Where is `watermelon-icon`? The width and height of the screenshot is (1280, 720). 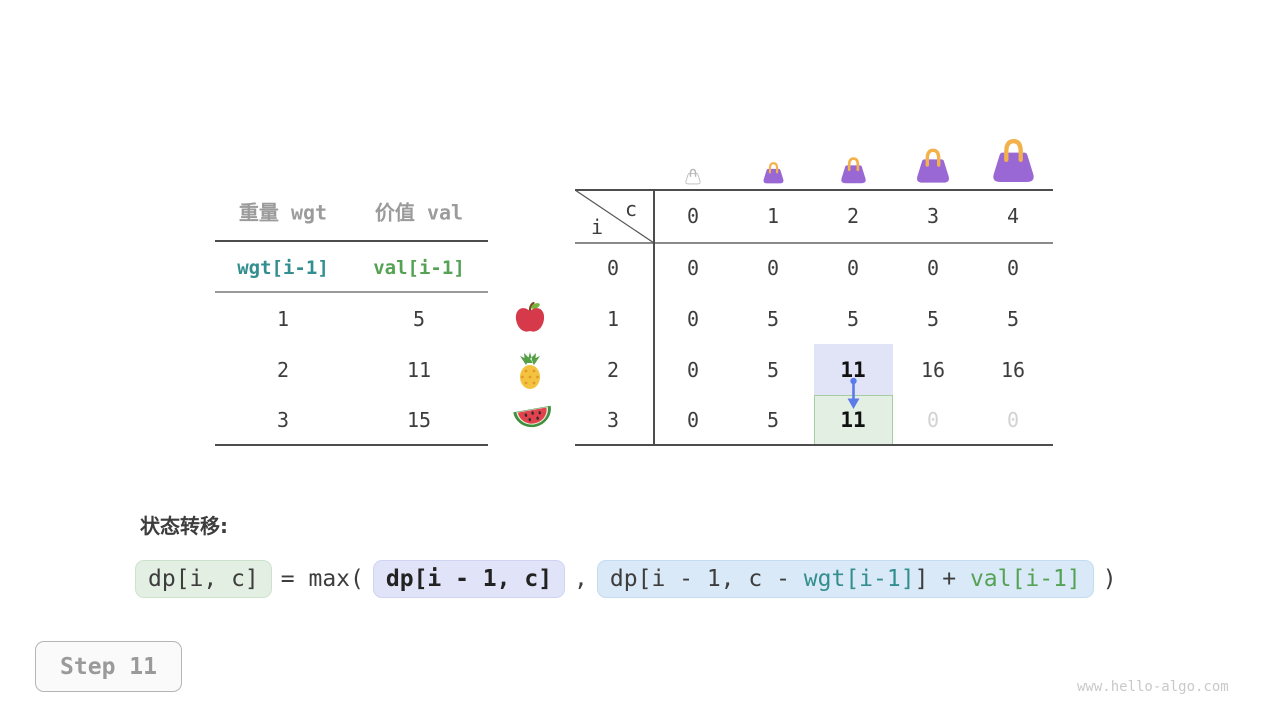
watermelon-icon is located at coordinates (533, 417).